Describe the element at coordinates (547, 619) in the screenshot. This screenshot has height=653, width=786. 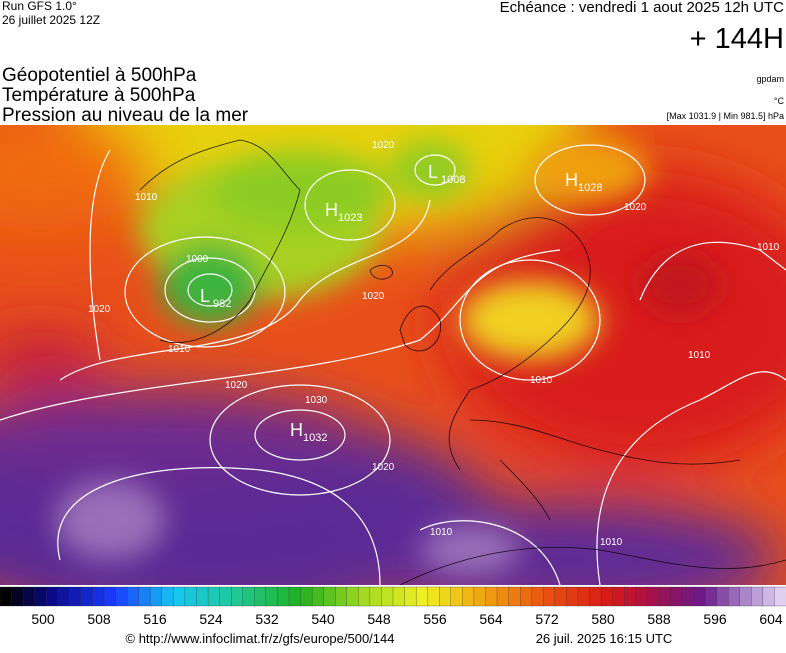
I see `colorbar-label: 572` at that location.